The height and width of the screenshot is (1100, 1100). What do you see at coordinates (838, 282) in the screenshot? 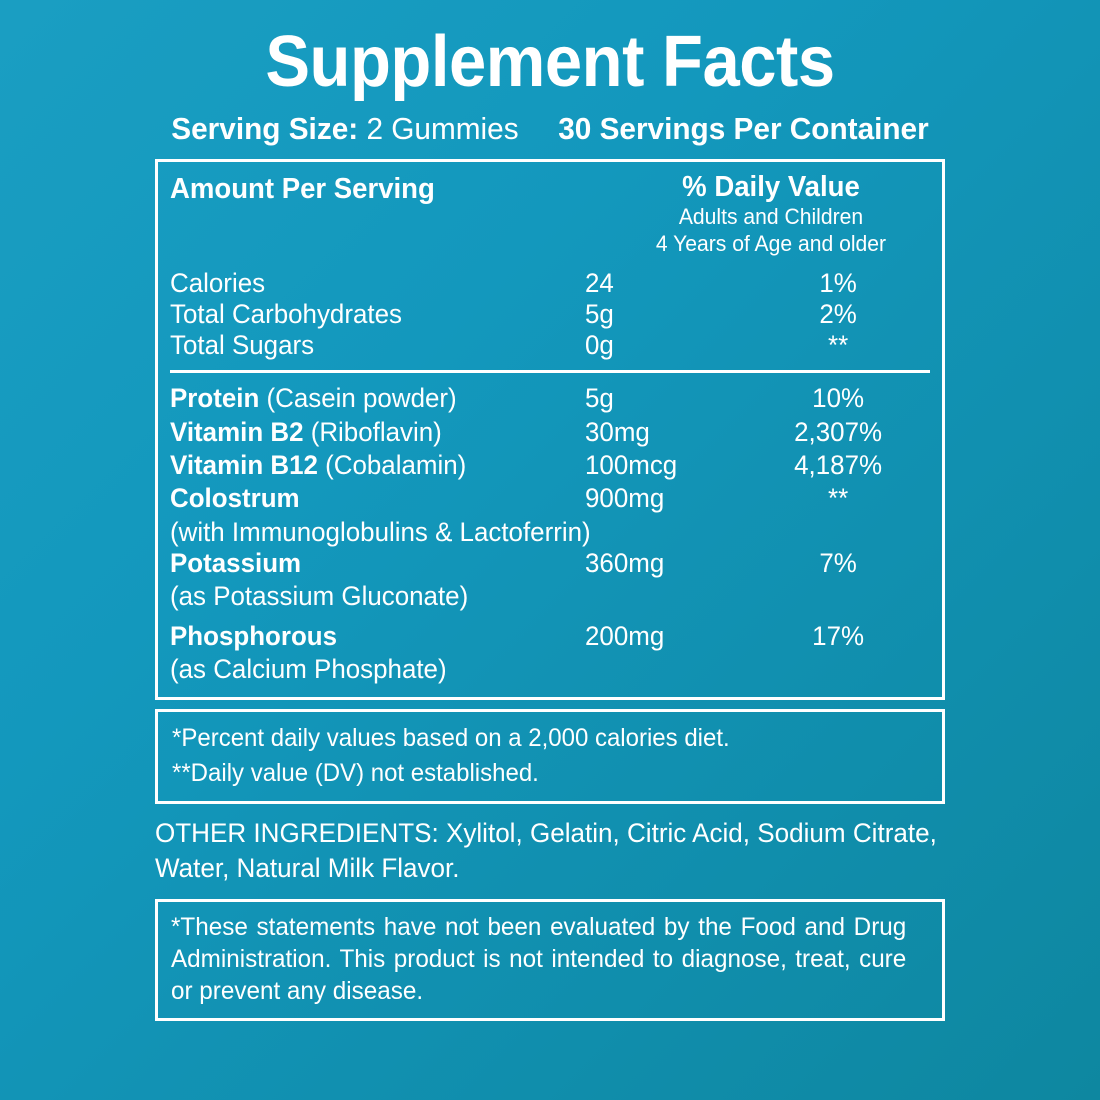
I see `row-daily-value: 1%` at bounding box center [838, 282].